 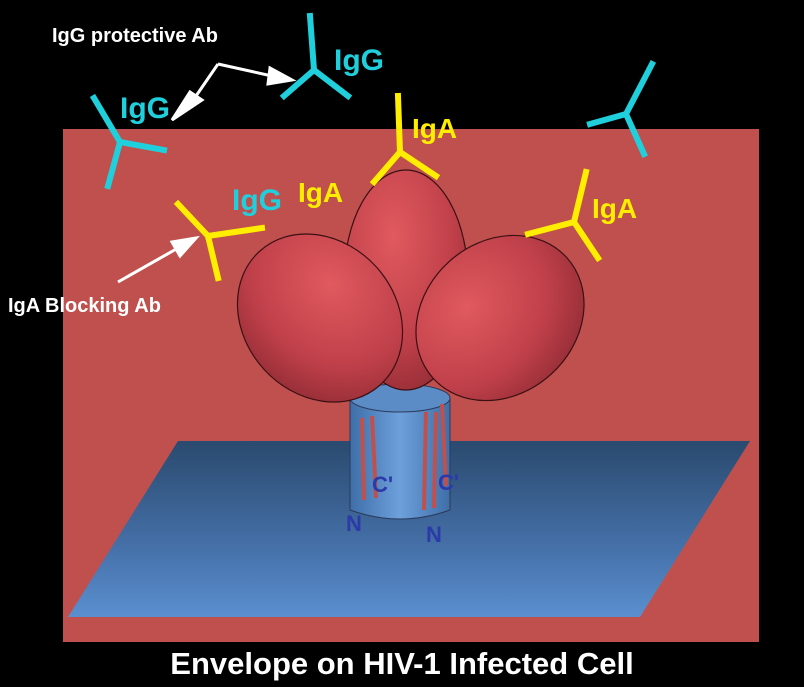 What do you see at coordinates (400, 451) in the screenshot?
I see `envelope-stalk` at bounding box center [400, 451].